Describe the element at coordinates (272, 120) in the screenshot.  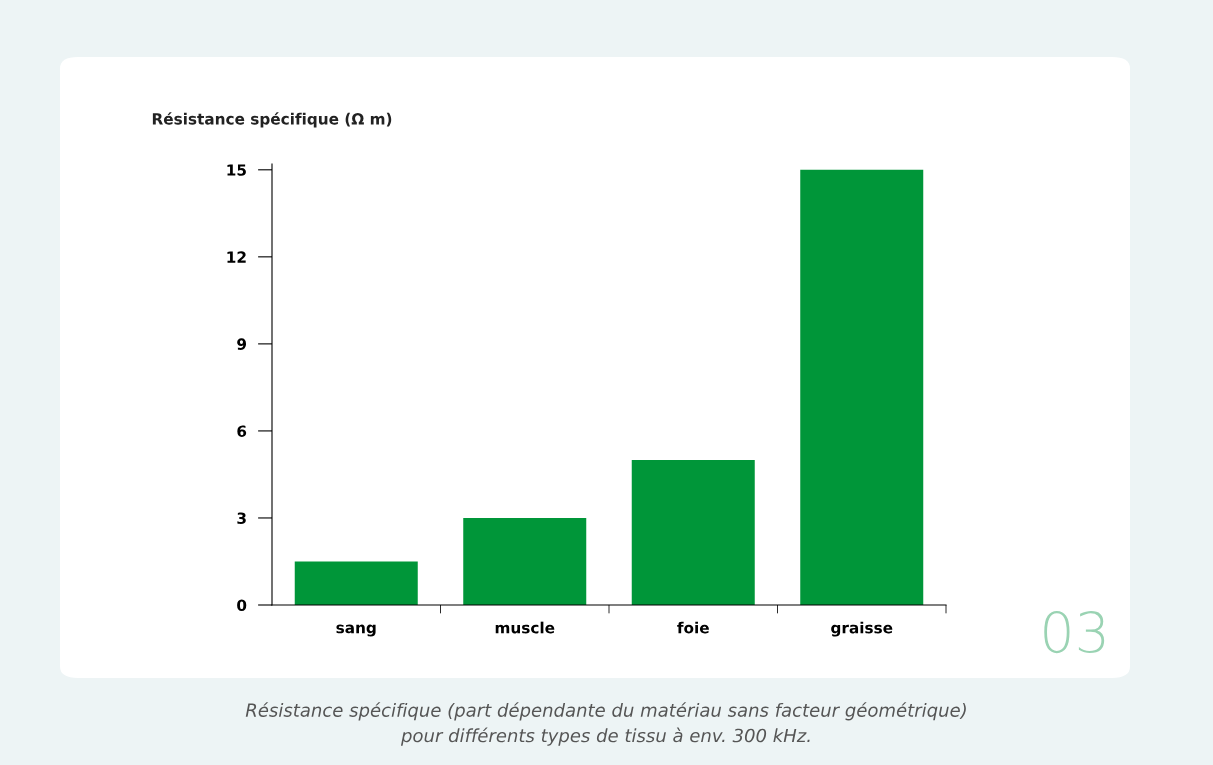
I see `y-axis-title: Résistance spécifique (Ω m)` at that location.